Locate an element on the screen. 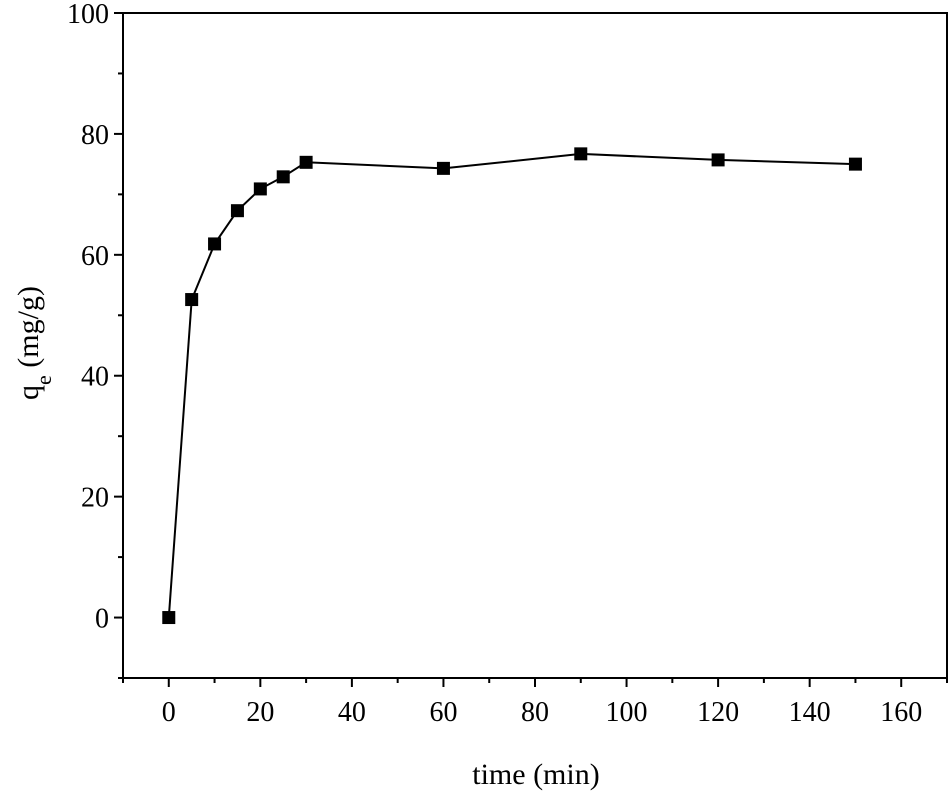 Image resolution: width=950 pixels, height=792 pixels. y-axis-title-unit: (mg/g) is located at coordinates (28, 330).